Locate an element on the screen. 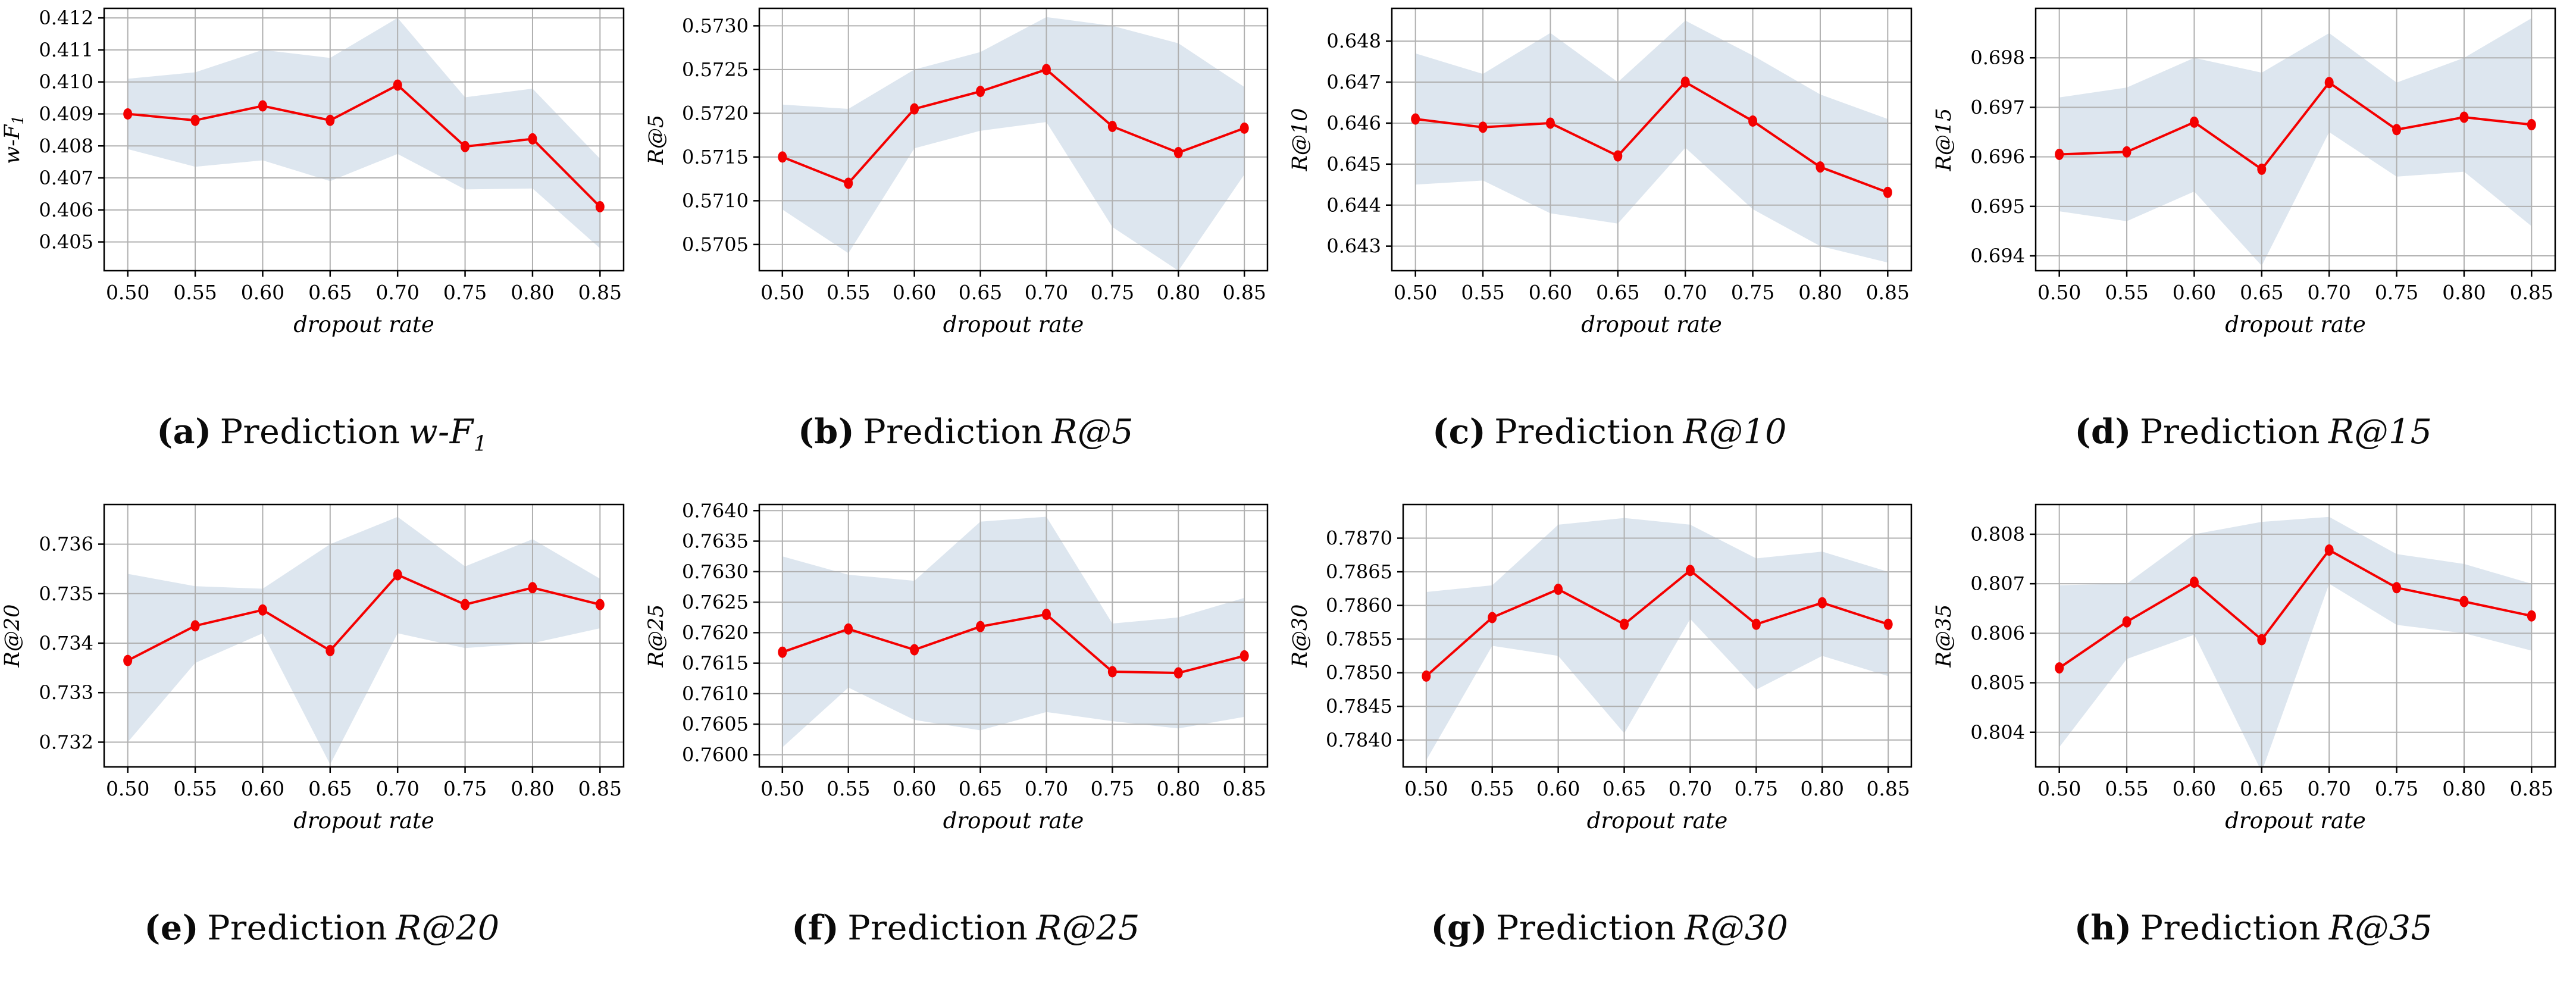  y-axis-label: R@10 is located at coordinates (1300, 140).